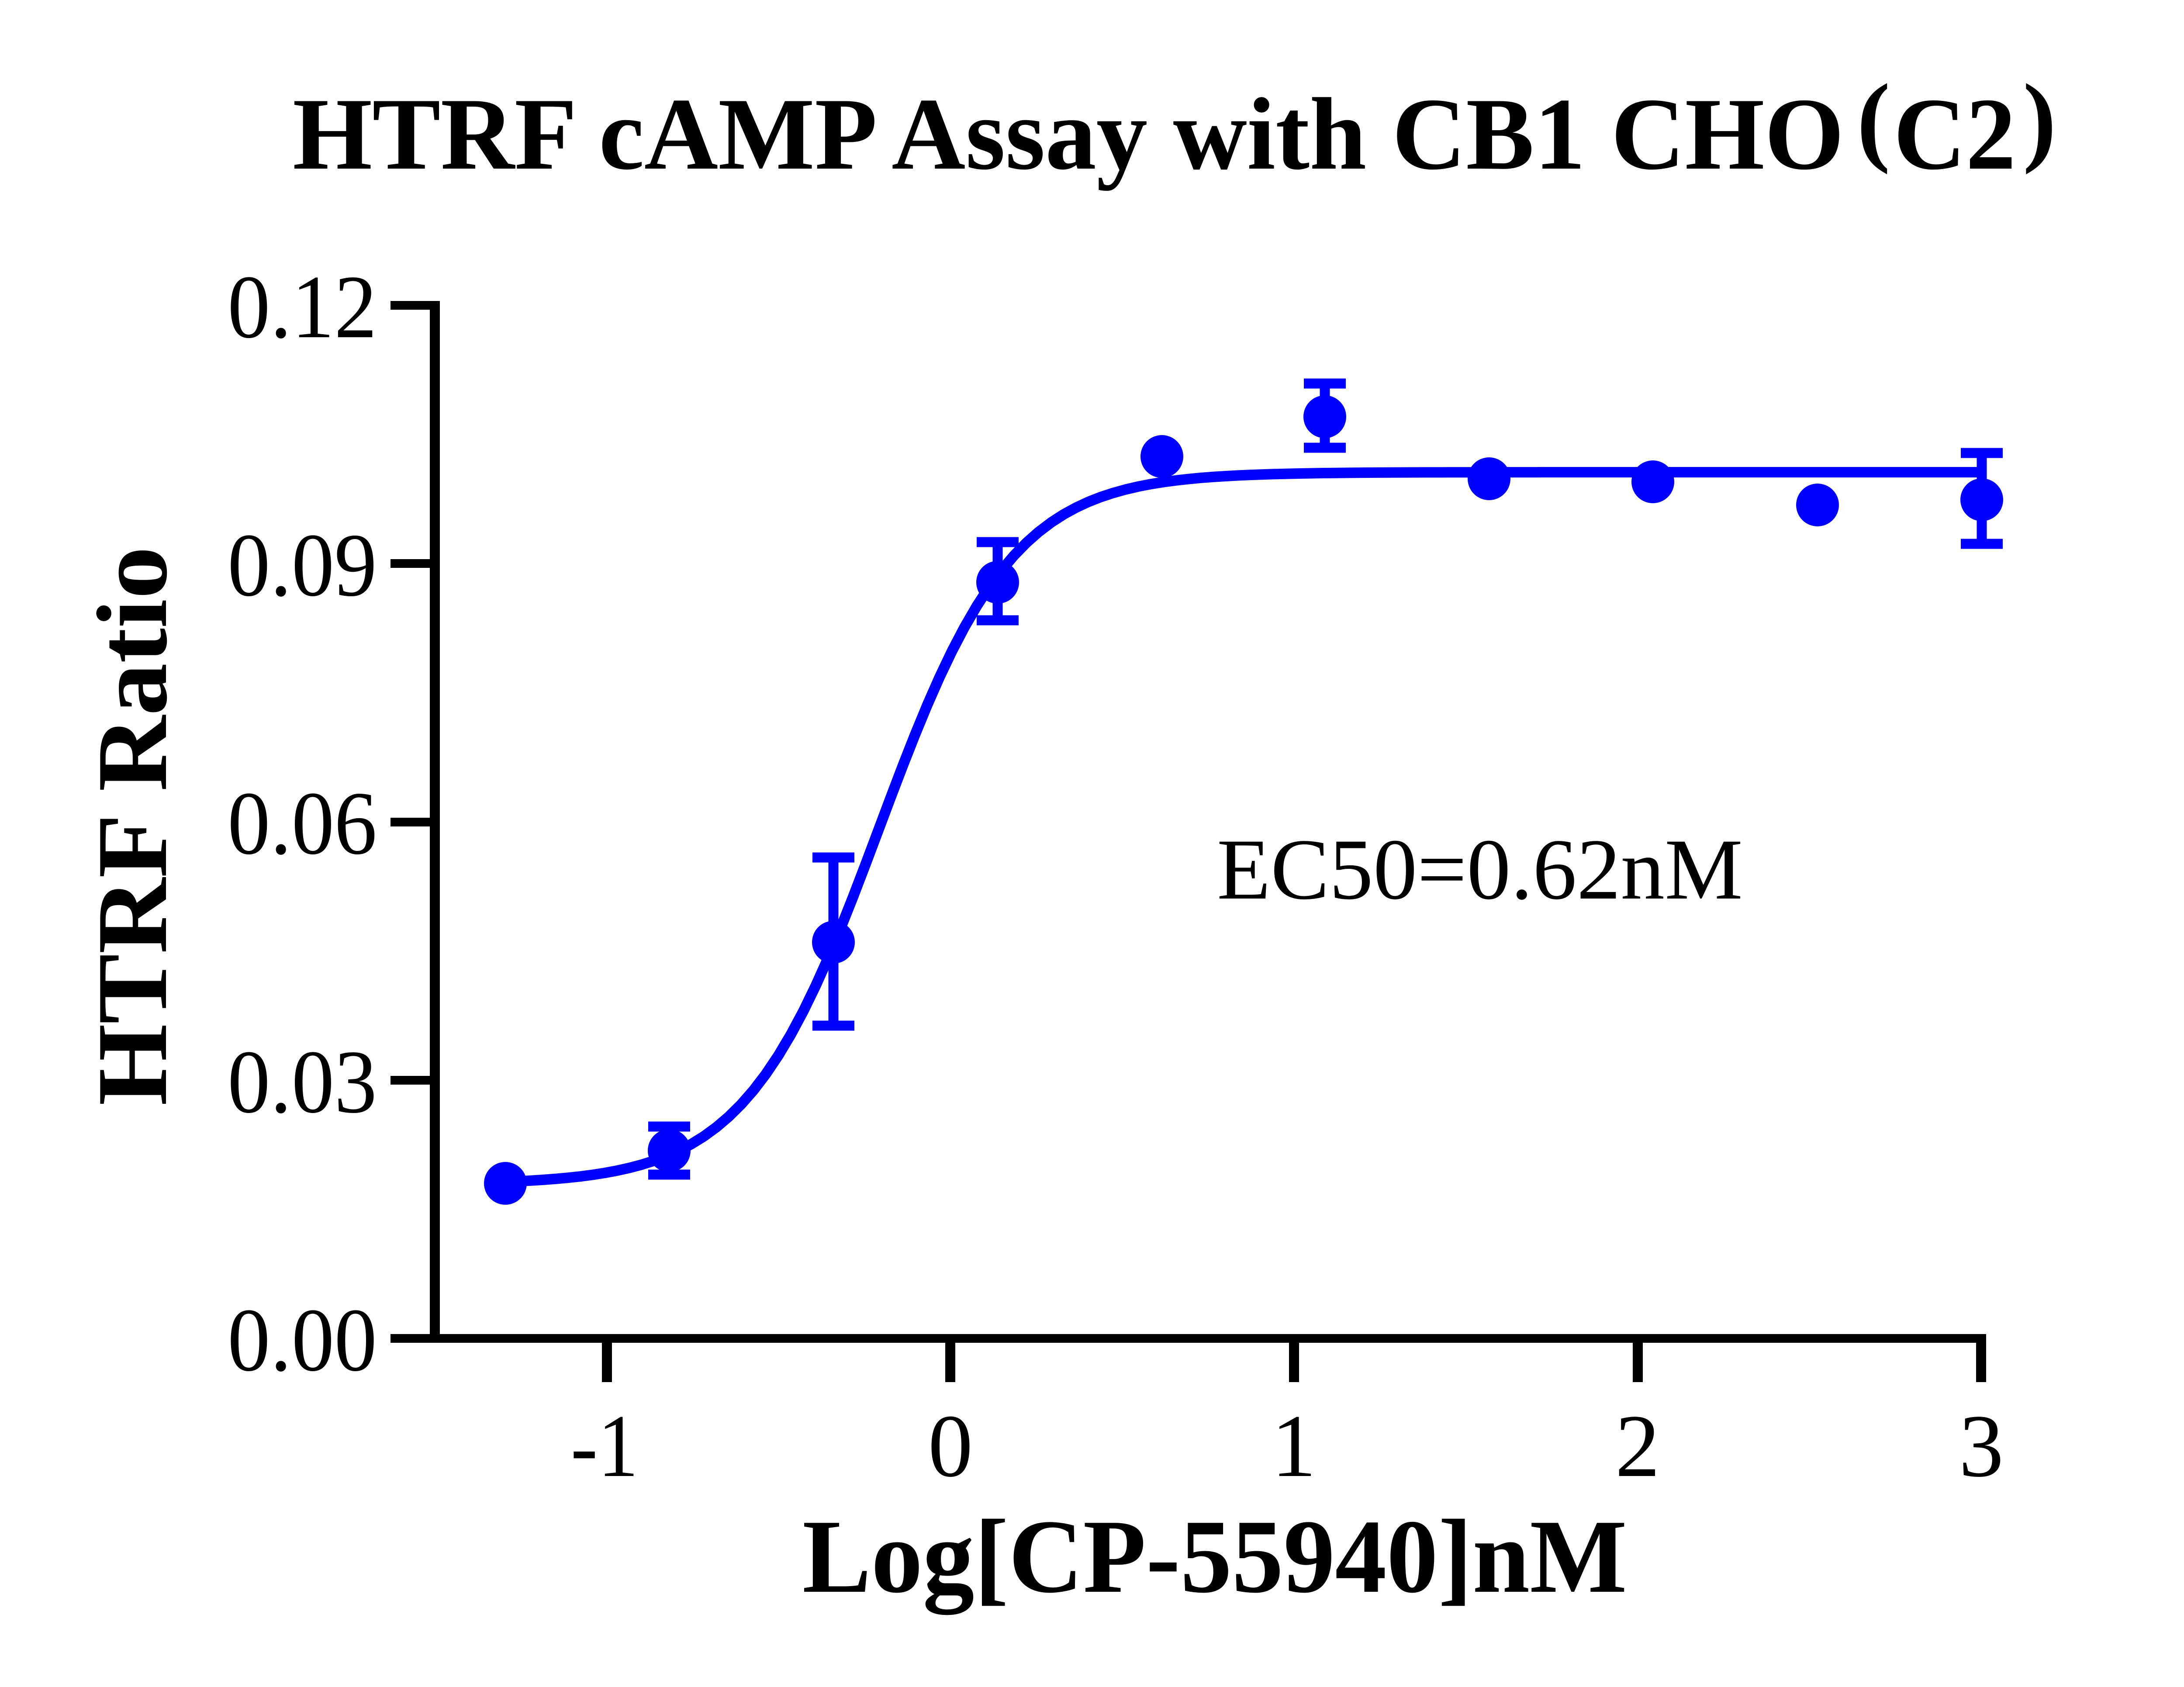 This screenshot has height=1687, width=2184. I want to click on svg-text: 1, so click(1294, 1446).